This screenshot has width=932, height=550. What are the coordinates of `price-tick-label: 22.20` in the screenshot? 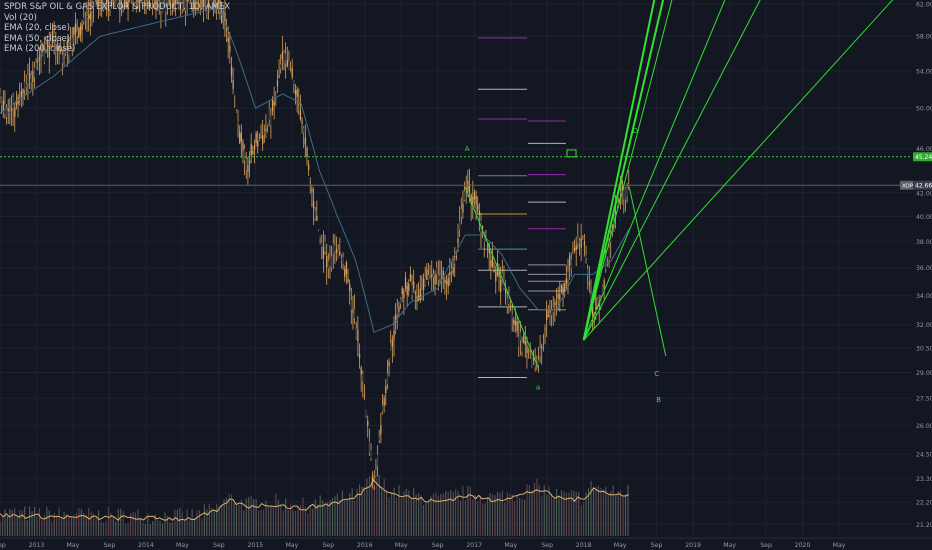 It's located at (924, 503).